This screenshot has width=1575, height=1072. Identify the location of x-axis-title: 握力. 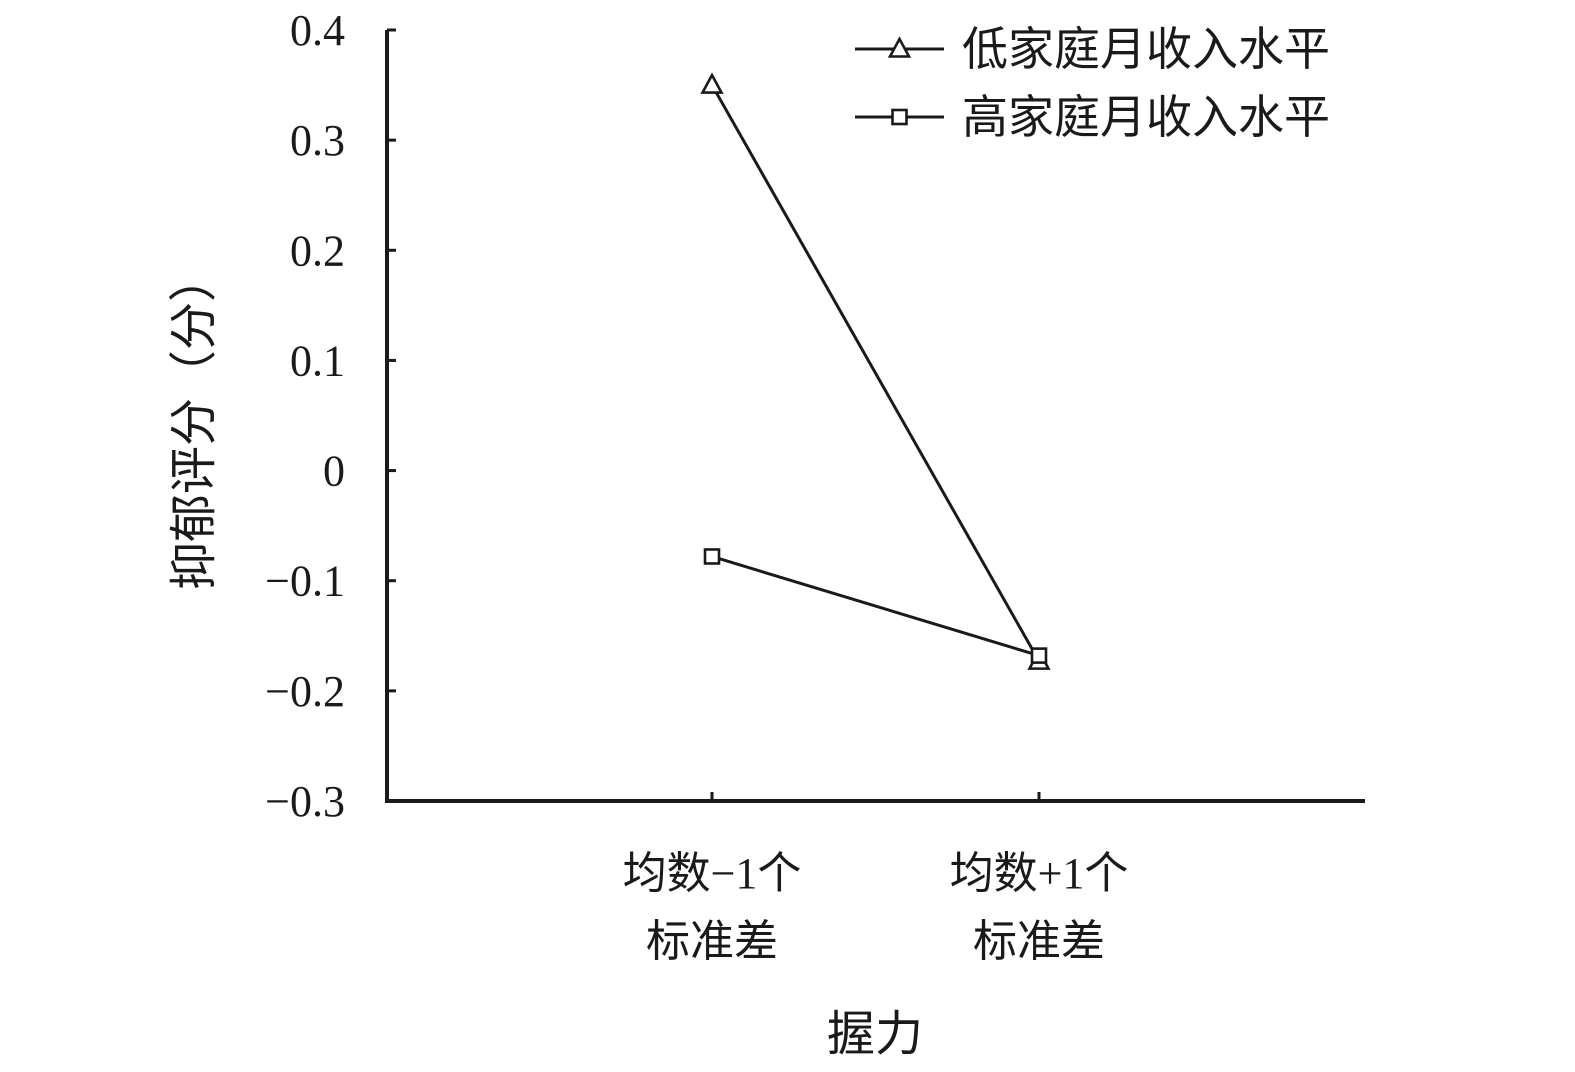
(875, 1034).